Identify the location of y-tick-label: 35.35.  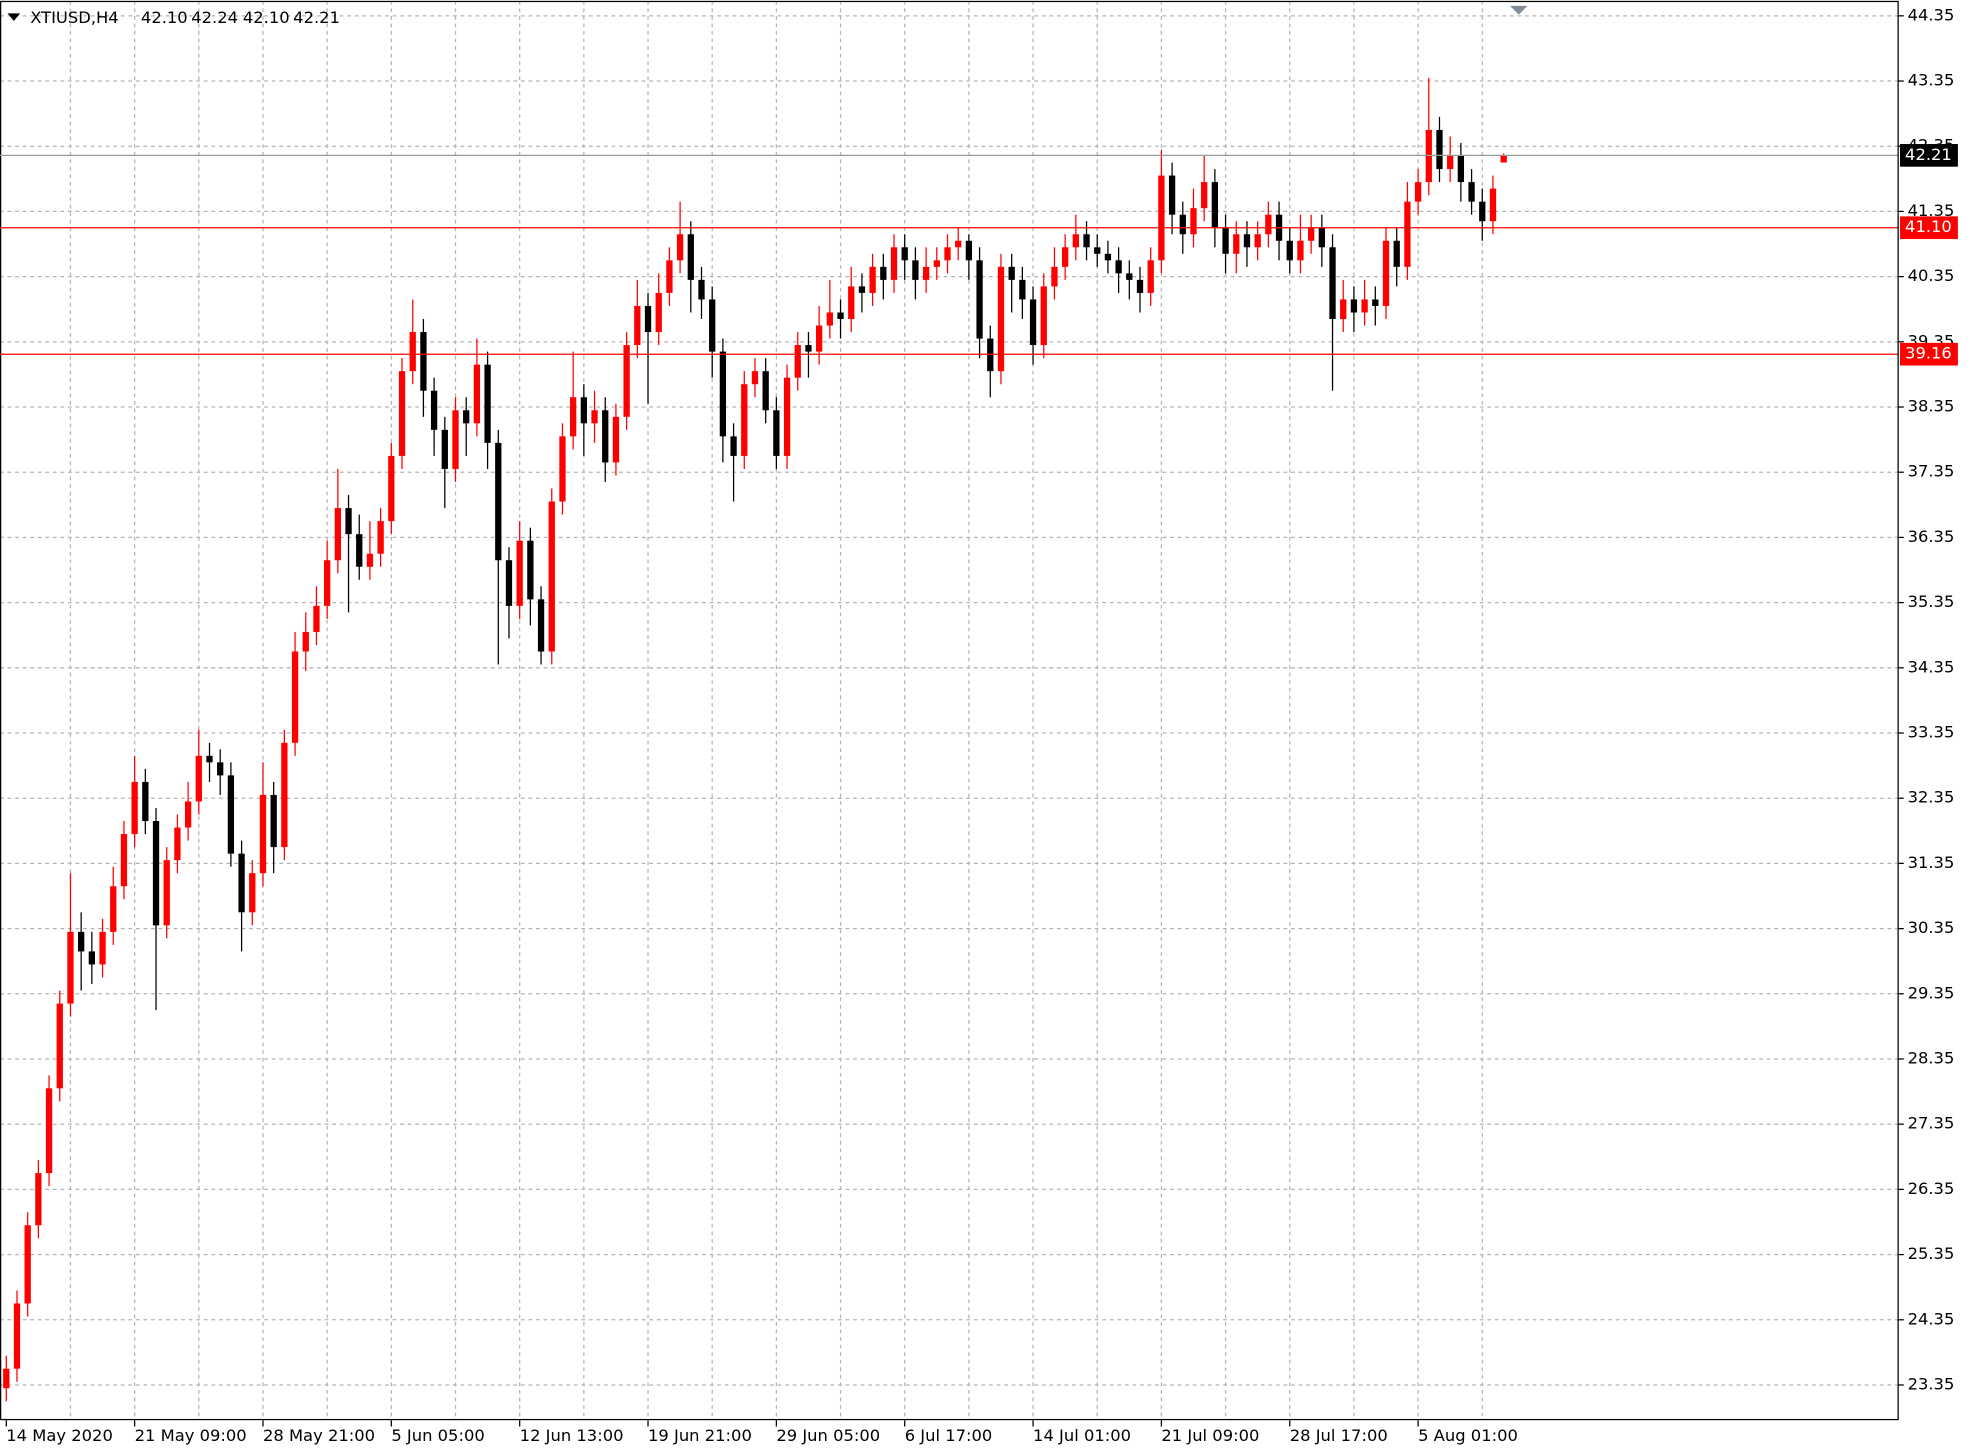
(1931, 601).